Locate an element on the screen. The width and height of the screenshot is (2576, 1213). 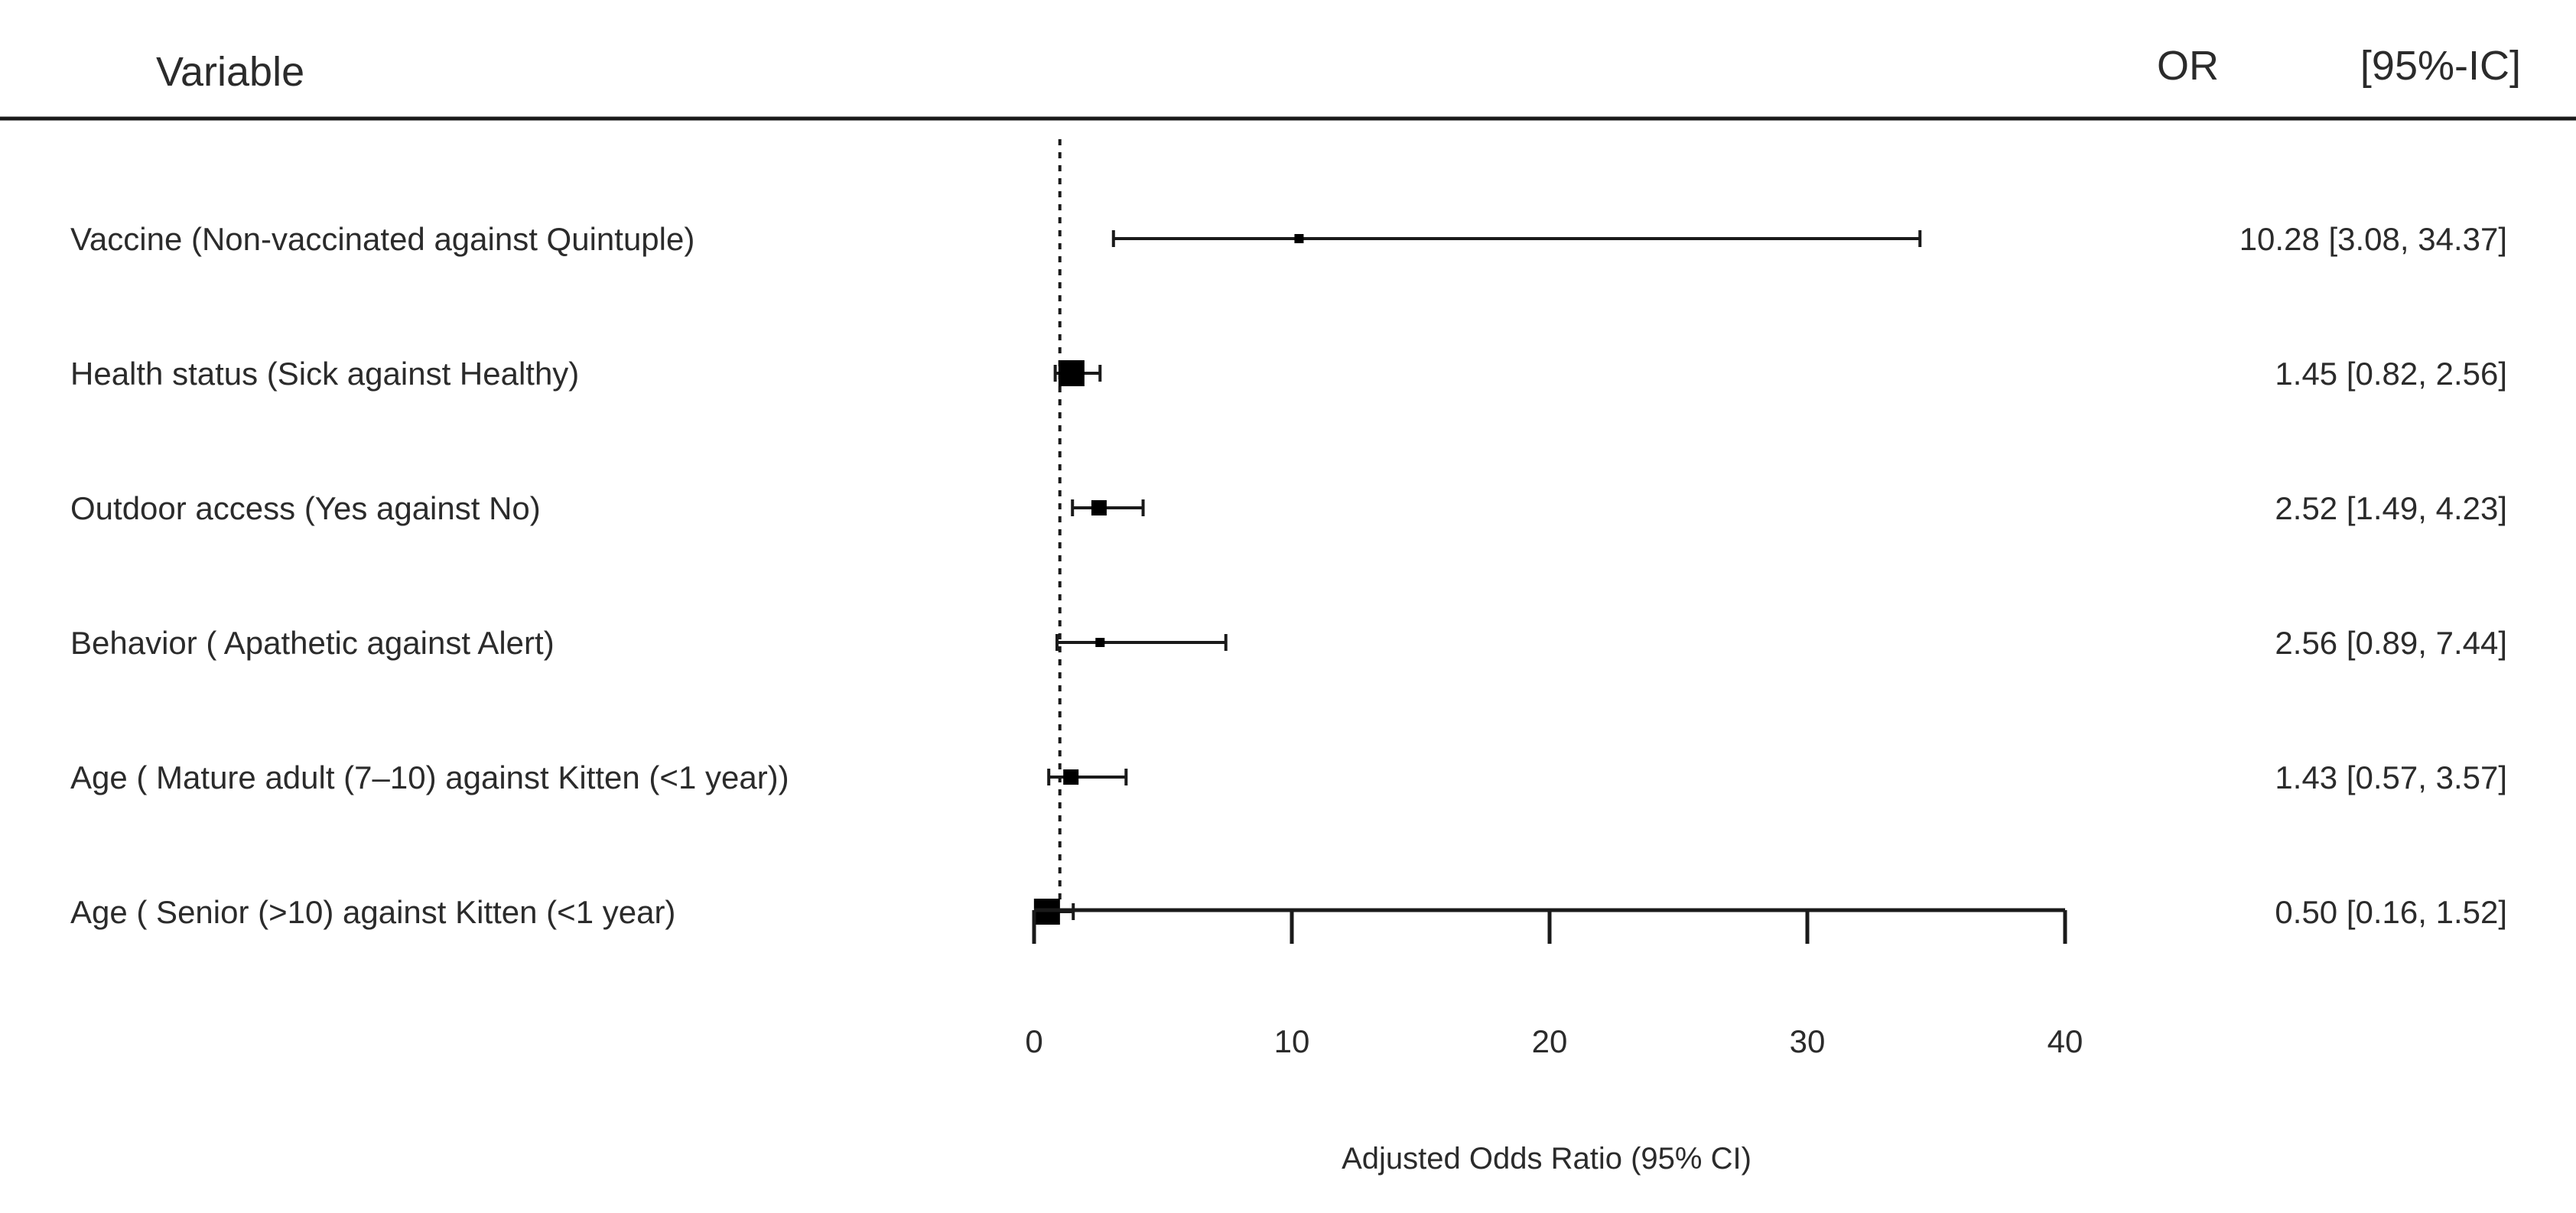
x-tick-label: 40 is located at coordinates (2065, 1041).